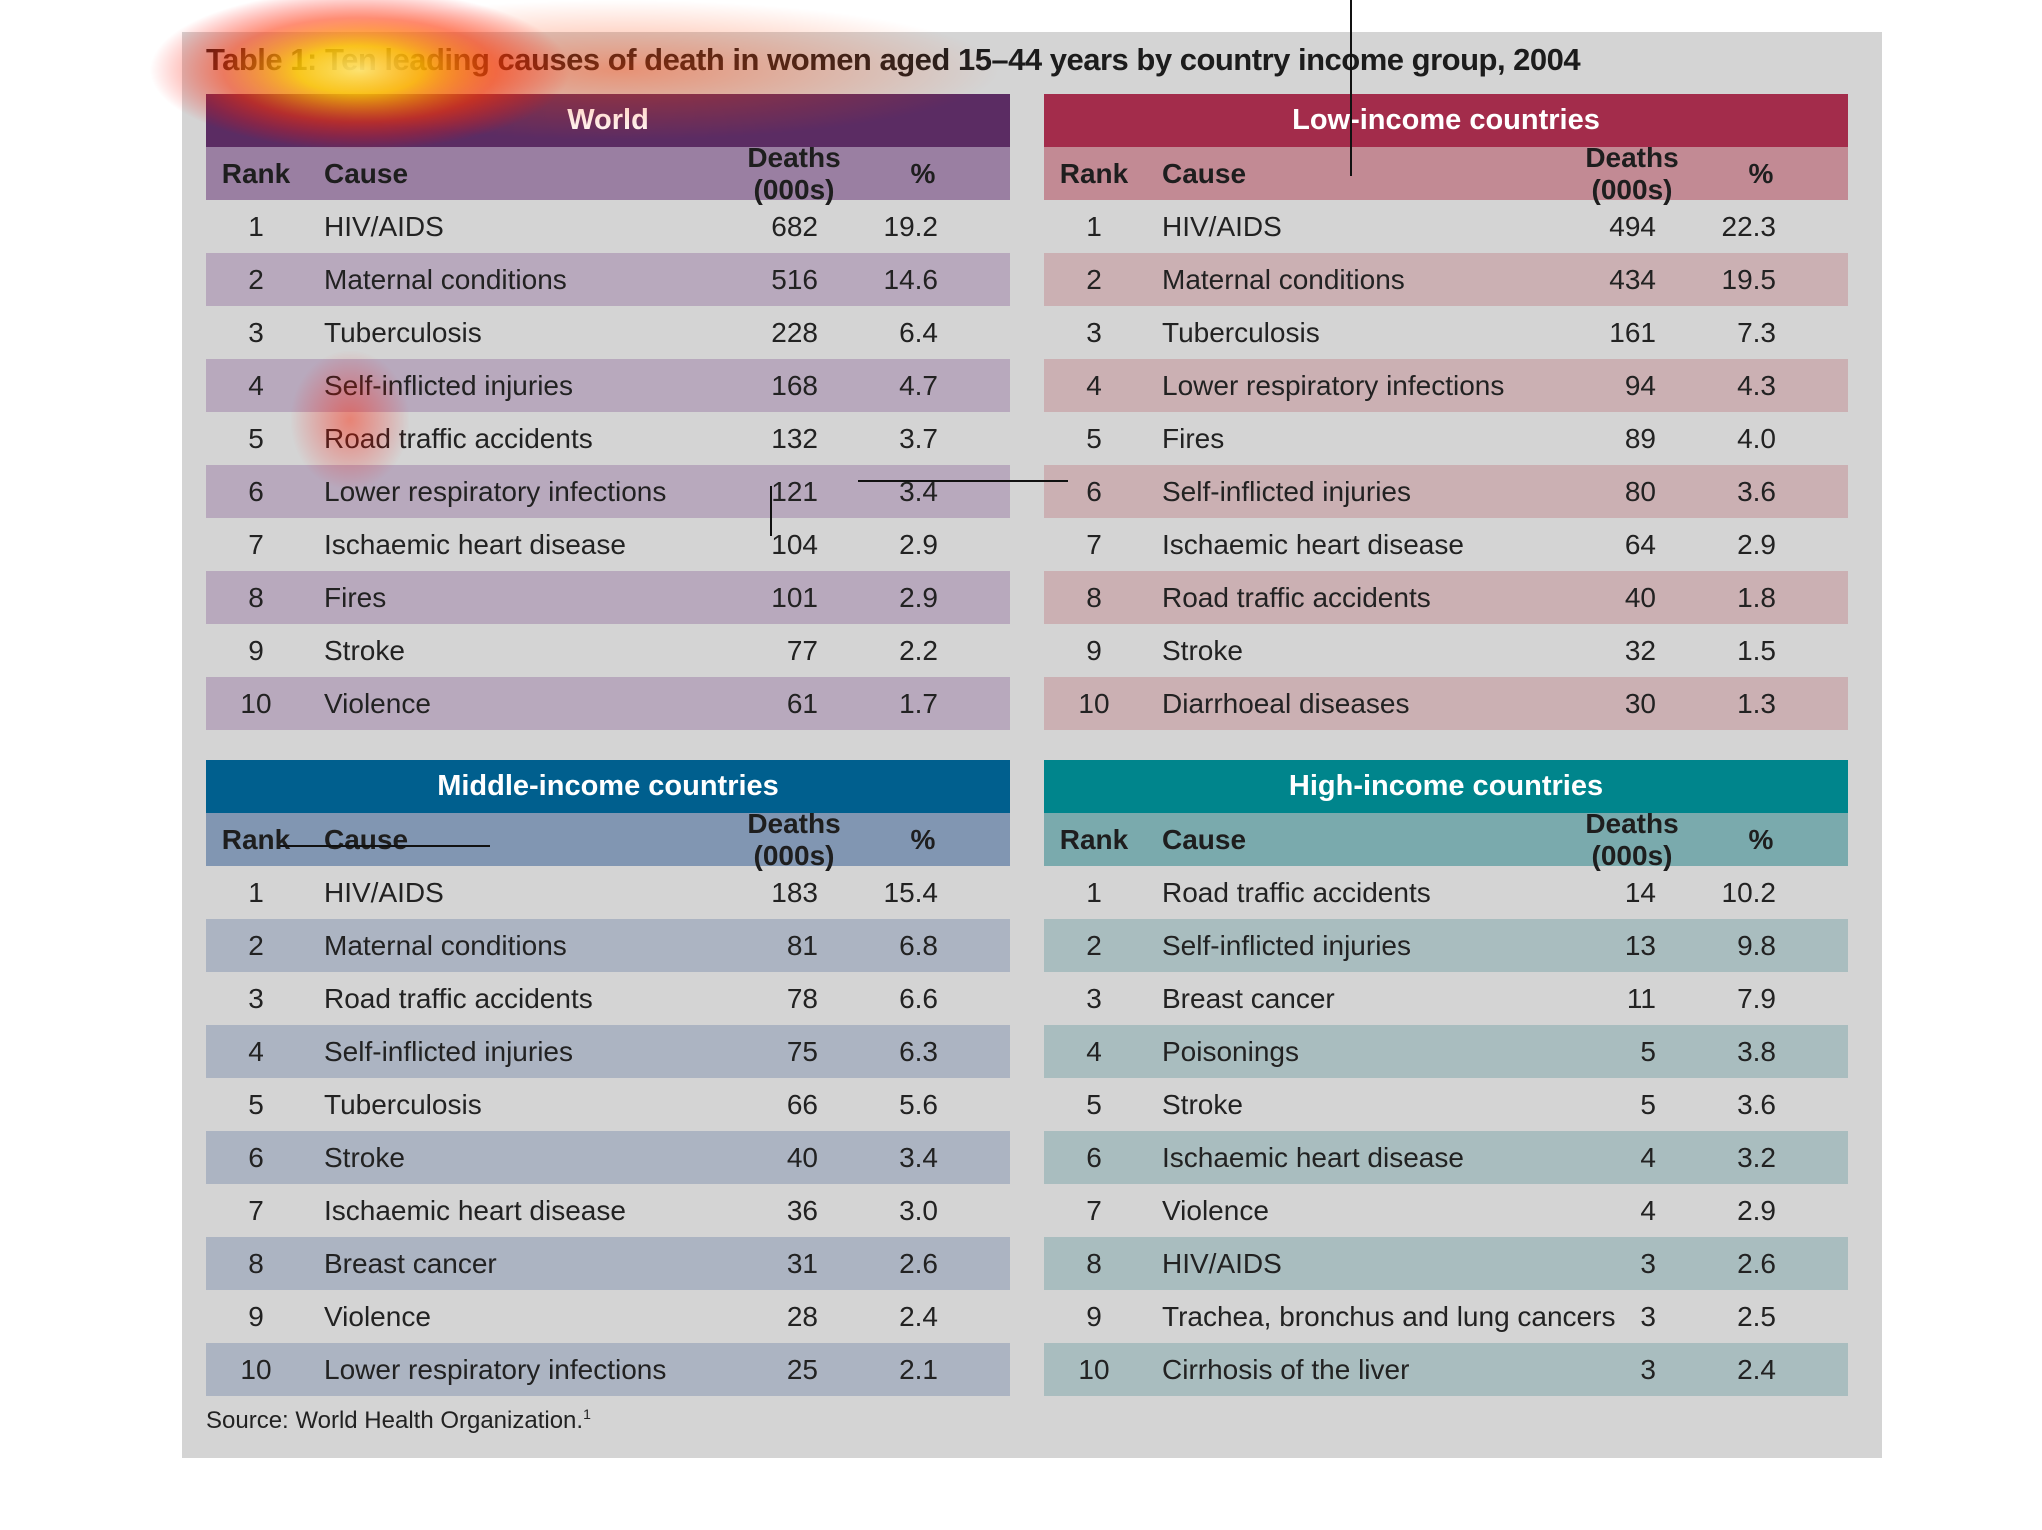  I want to click on table-row: 6 Ischaemic heart disease 4 3.2, so click(1446, 1157).